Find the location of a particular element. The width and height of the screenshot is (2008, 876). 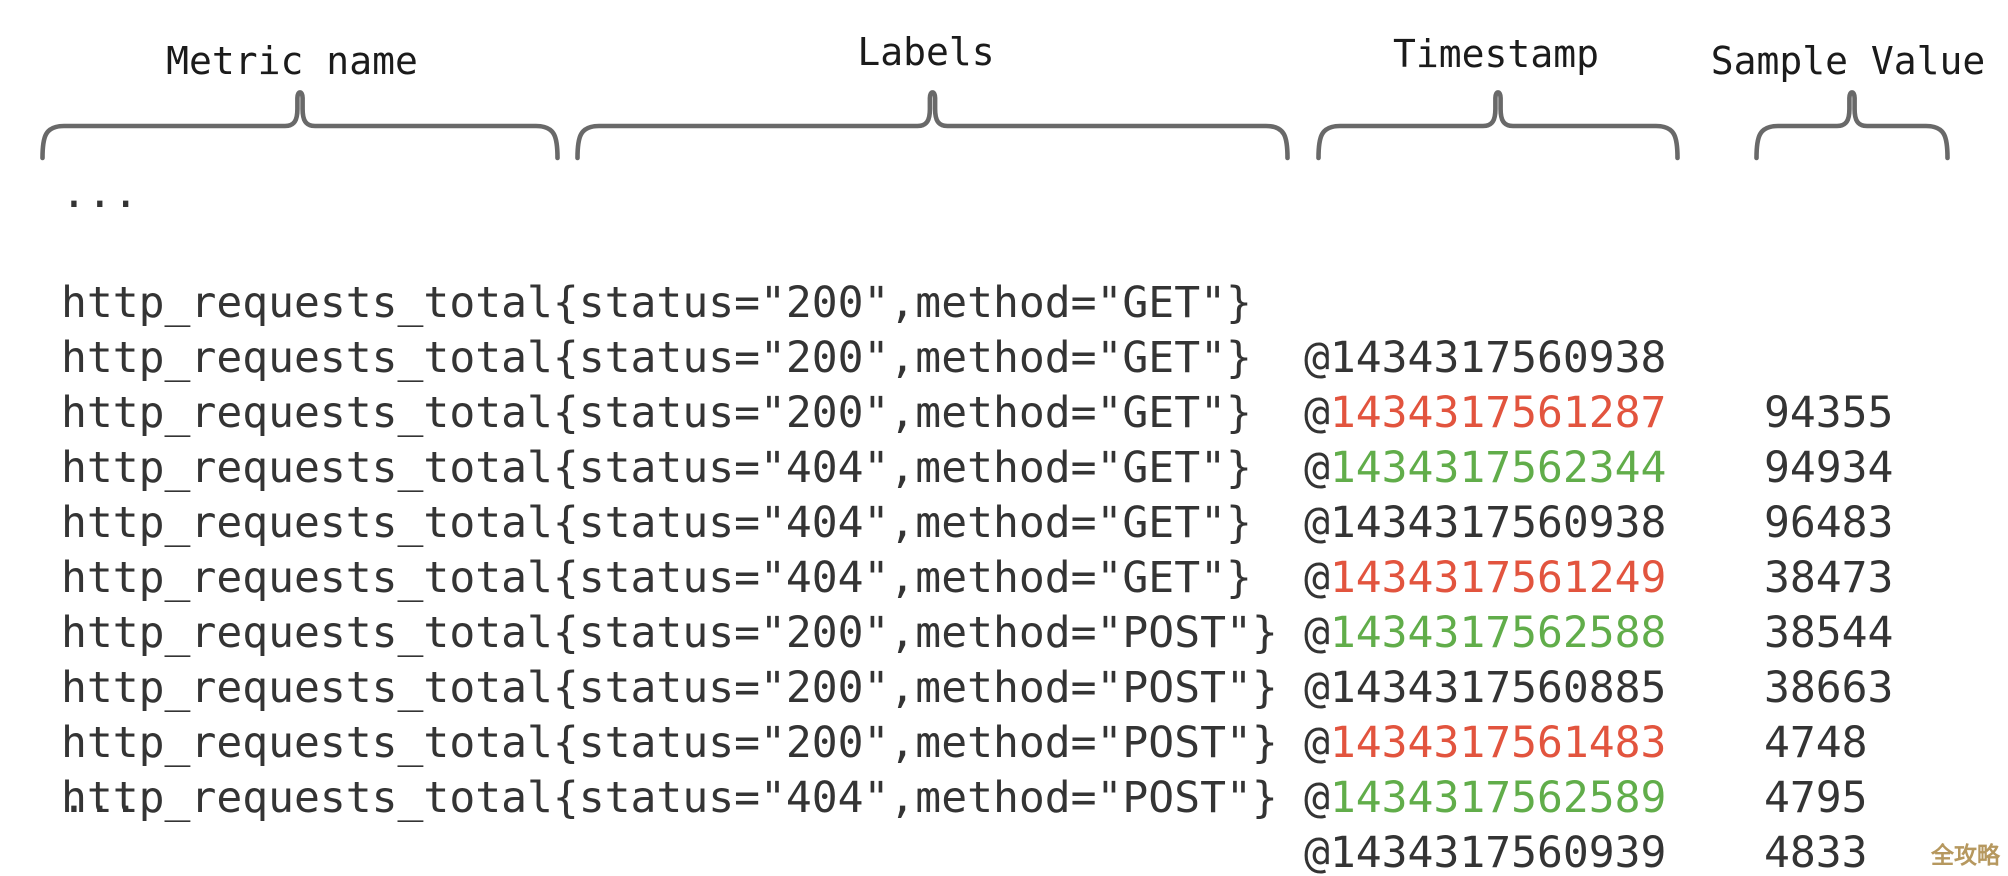

sample-value-text: 38663 is located at coordinates (1829, 688).